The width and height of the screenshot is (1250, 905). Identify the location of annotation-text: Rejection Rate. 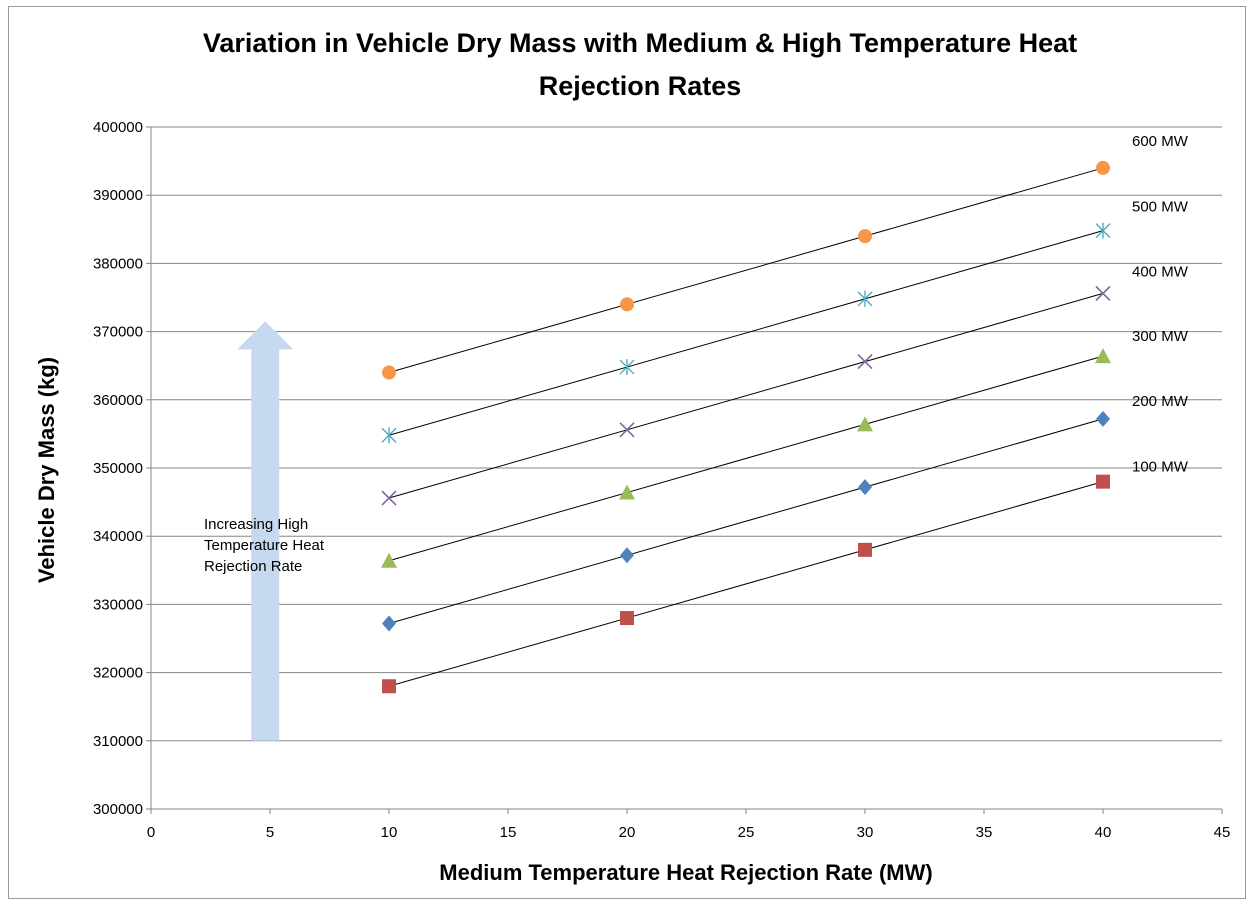
(253, 566).